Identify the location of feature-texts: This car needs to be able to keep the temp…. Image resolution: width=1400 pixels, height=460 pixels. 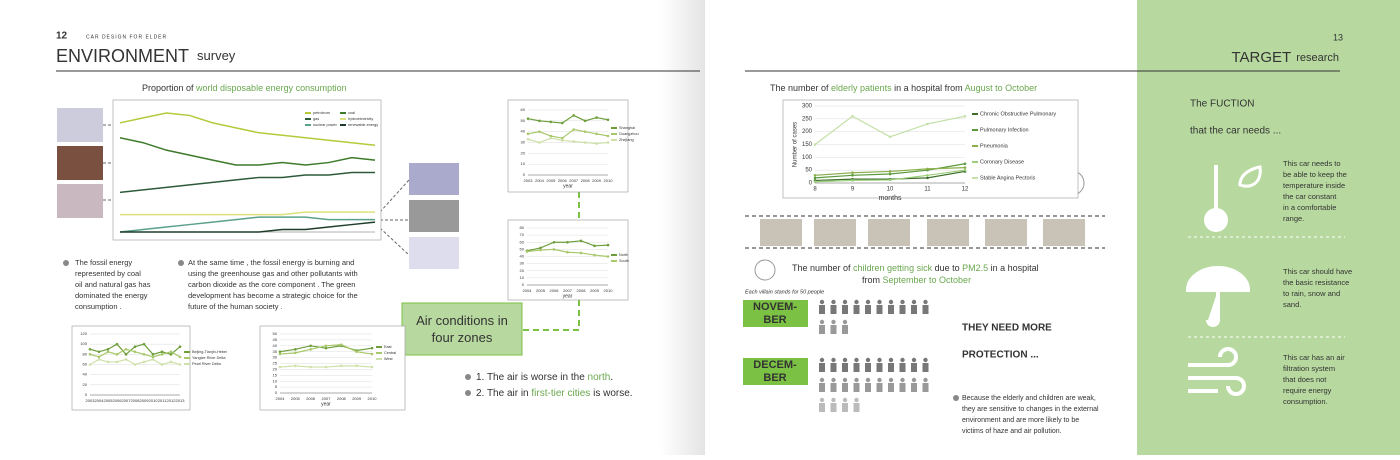
(1317, 282).